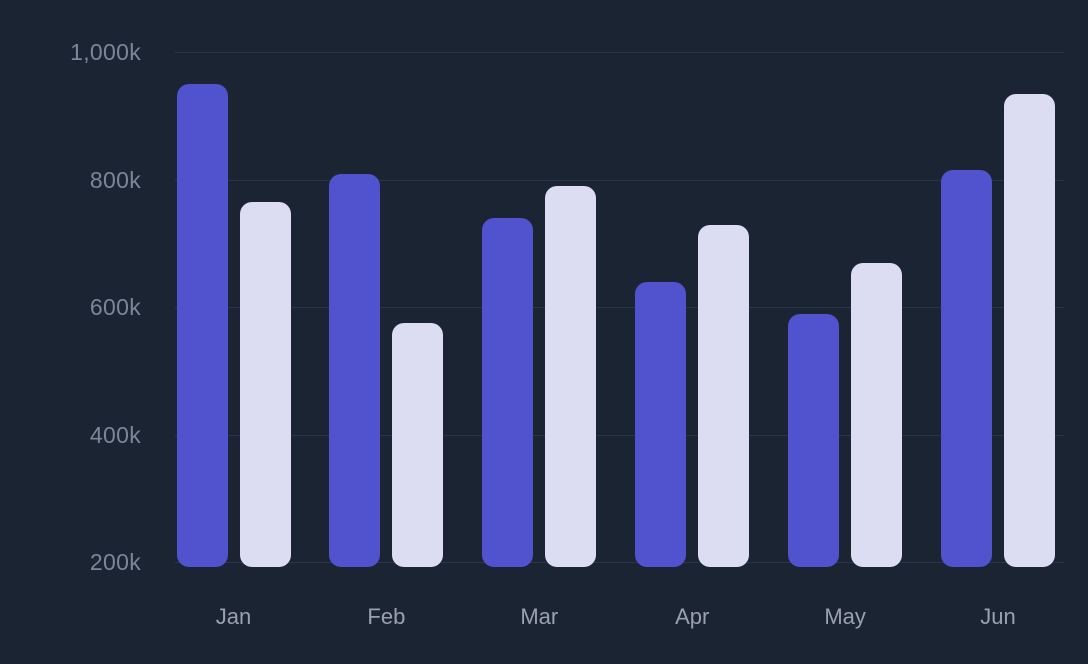 The height and width of the screenshot is (664, 1088). Describe the element at coordinates (115, 434) in the screenshot. I see `y-axis-tick-label: 400k` at that location.